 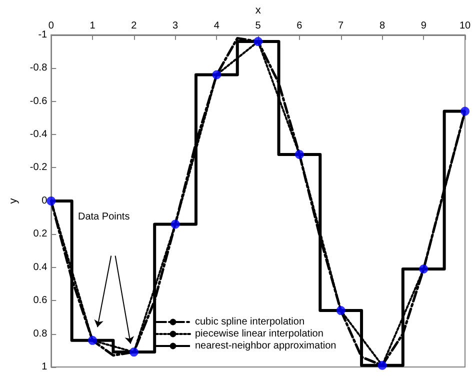 I want to click on x-tick-label: 1, so click(x=93, y=26).